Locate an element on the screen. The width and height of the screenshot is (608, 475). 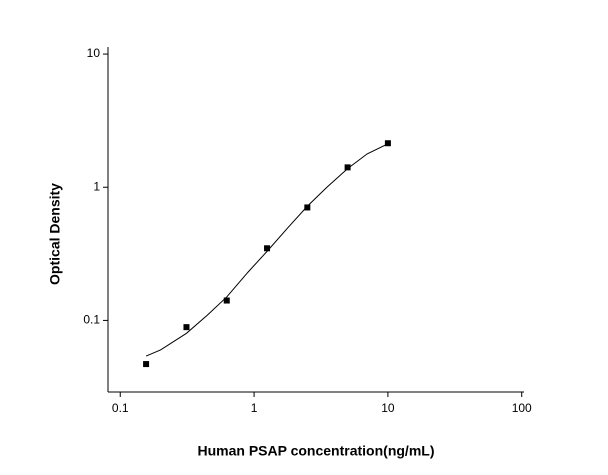
x-tick-label: 1 is located at coordinates (254, 408).